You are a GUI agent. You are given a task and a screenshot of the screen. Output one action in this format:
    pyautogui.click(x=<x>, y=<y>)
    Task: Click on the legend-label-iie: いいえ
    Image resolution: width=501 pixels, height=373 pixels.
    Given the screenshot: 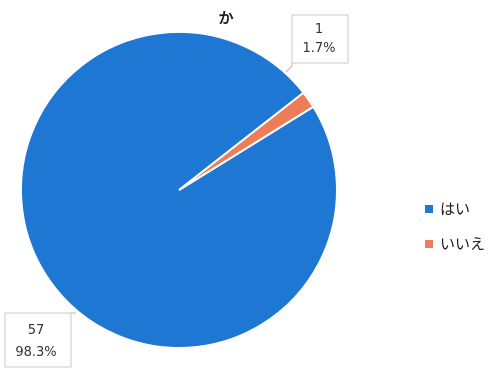 What is the action you would take?
    pyautogui.click(x=462, y=244)
    